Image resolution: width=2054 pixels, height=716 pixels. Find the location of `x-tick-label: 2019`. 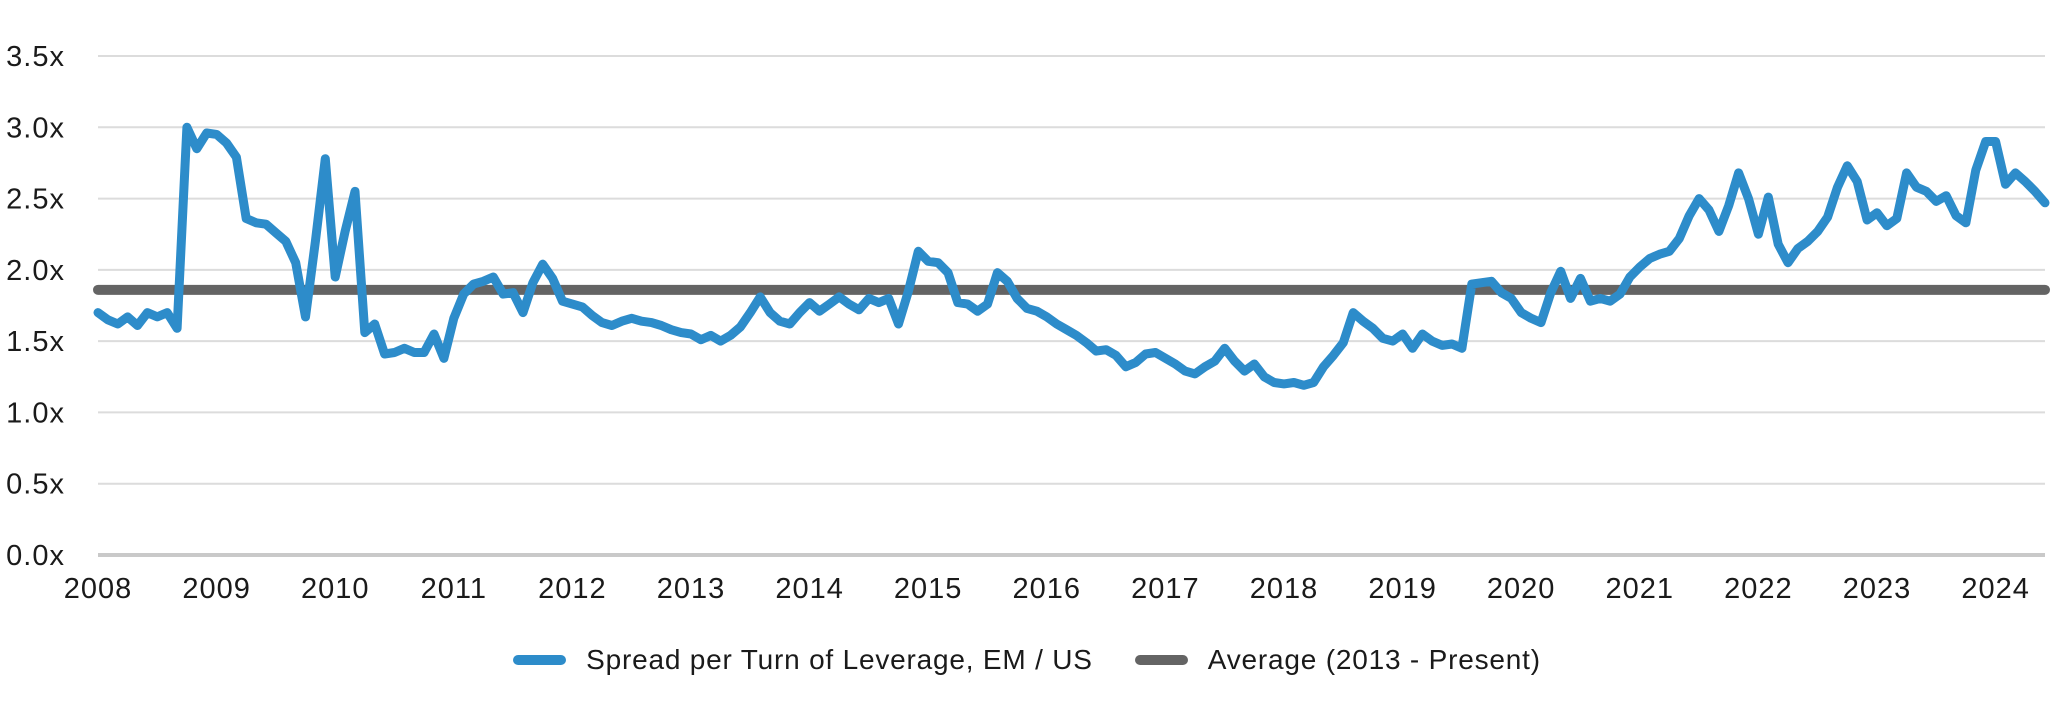

x-tick-label: 2019 is located at coordinates (1402, 589).